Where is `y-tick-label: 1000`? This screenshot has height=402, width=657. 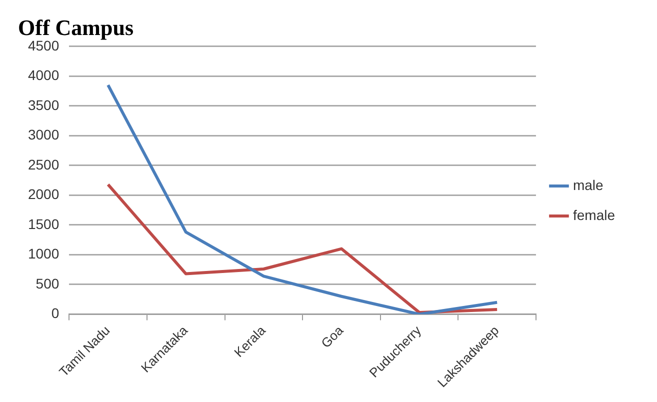
y-tick-label: 1000 is located at coordinates (44, 254).